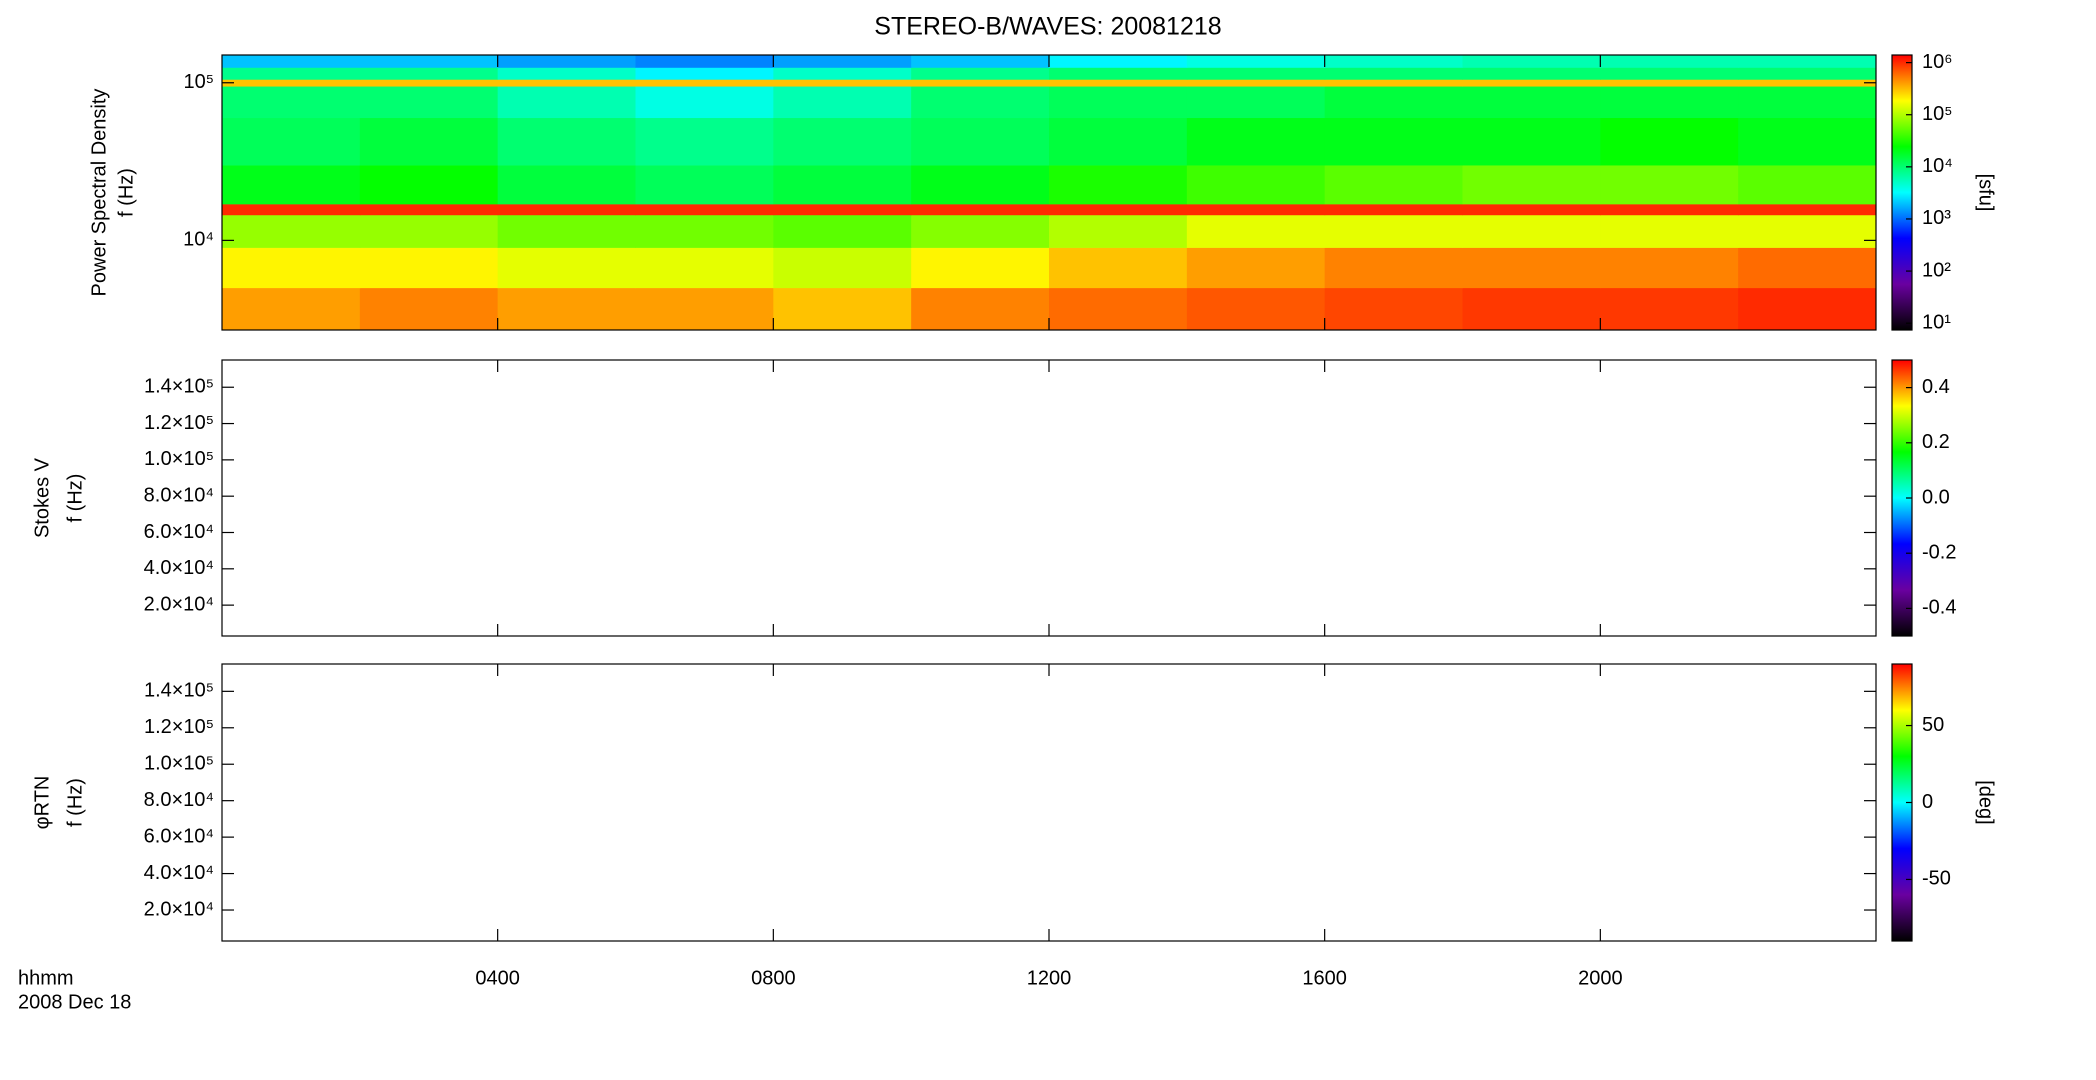  Describe the element at coordinates (42, 803) in the screenshot. I see `y-axis-label: φRTN` at that location.